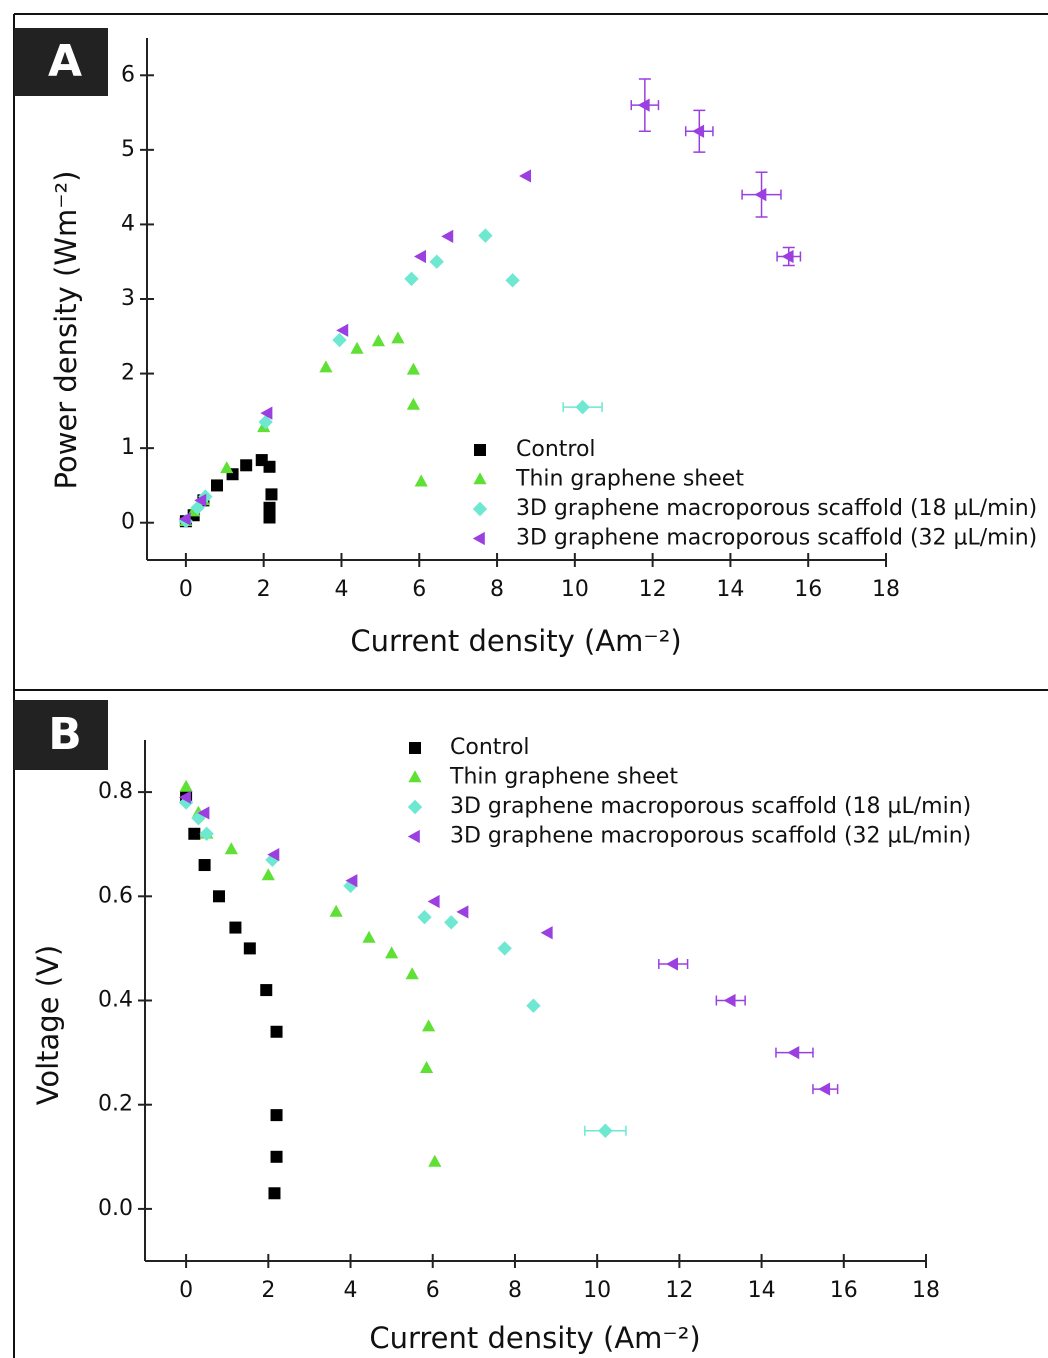 This screenshot has height=1358, width=1048. What do you see at coordinates (115, 791) in the screenshot?
I see `y-tick-label: 0.8` at bounding box center [115, 791].